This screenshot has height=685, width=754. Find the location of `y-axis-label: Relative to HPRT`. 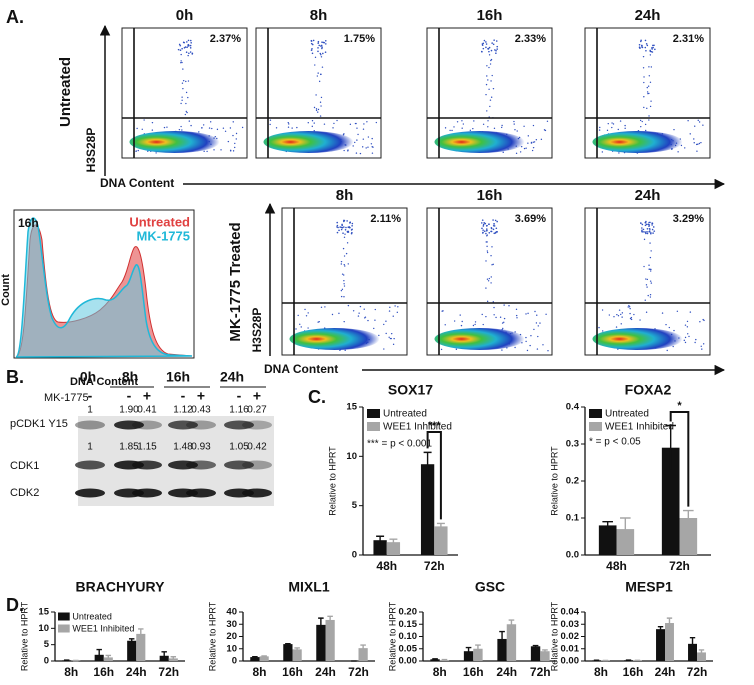

y-axis-label: Relative to HPRT is located at coordinates (554, 636).